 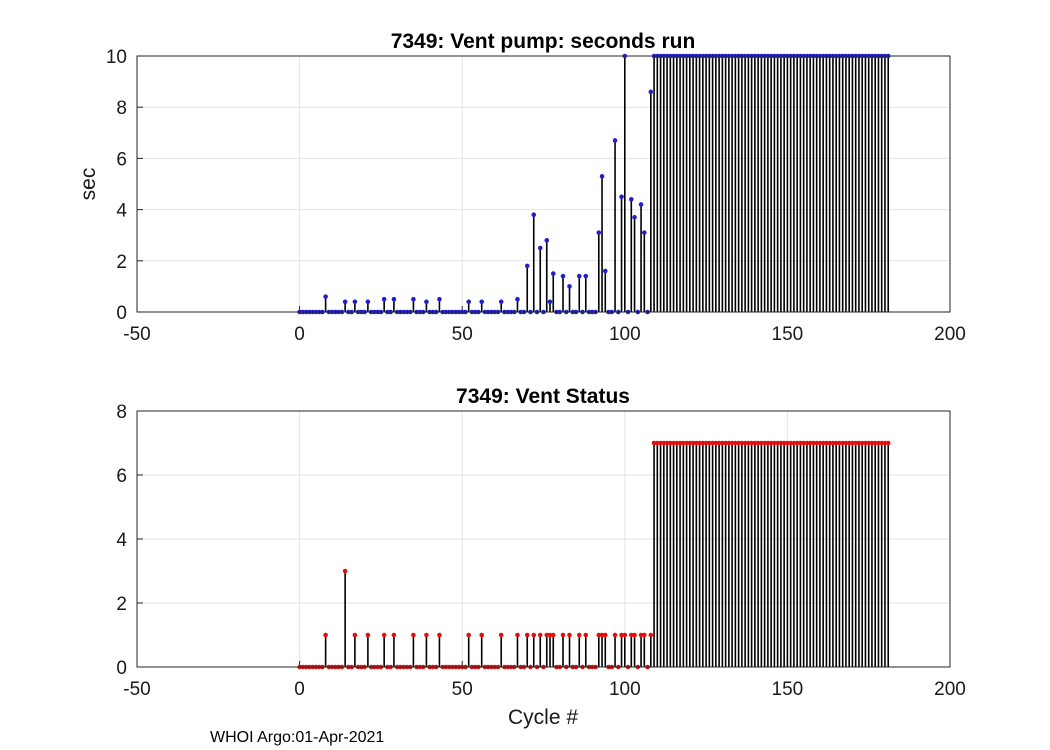 I want to click on footer-stamp: WHOI Argo:01-Apr-2021, so click(x=297, y=737).